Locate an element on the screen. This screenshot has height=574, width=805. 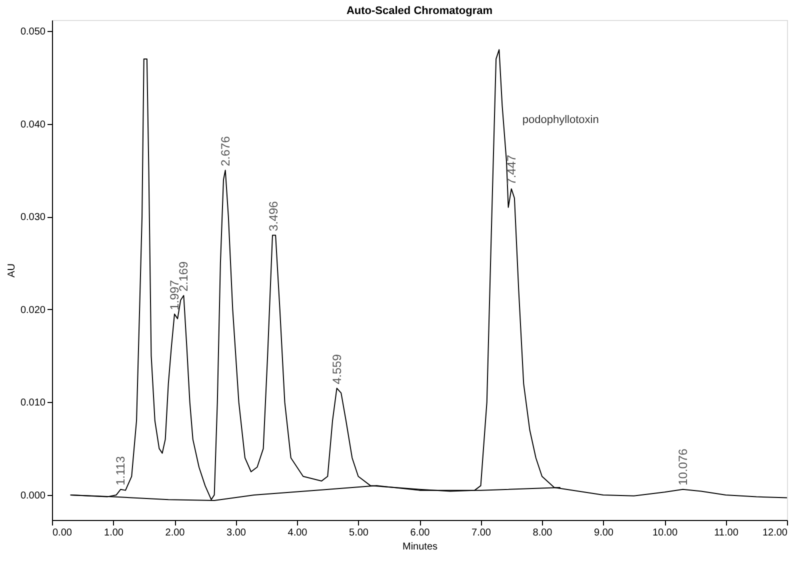
x-tick-label: 12.00 is located at coordinates (775, 533).